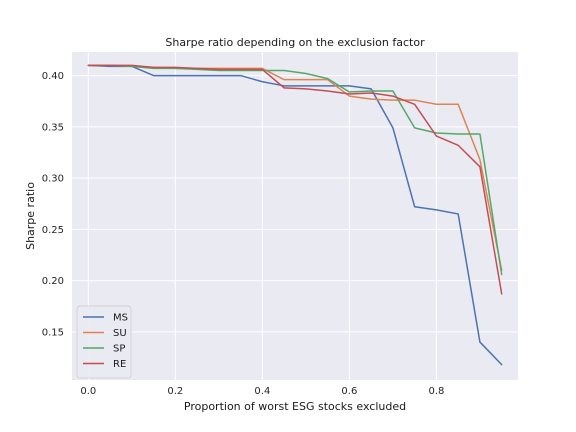 This screenshot has width=576, height=432. What do you see at coordinates (436, 391) in the screenshot?
I see `x-tick-label: 0.8` at bounding box center [436, 391].